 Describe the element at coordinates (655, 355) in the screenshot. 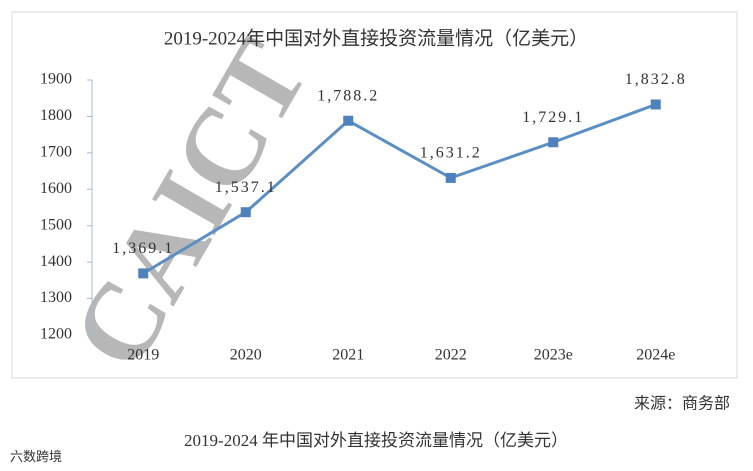

I see `x-tick-label: 2024e` at that location.